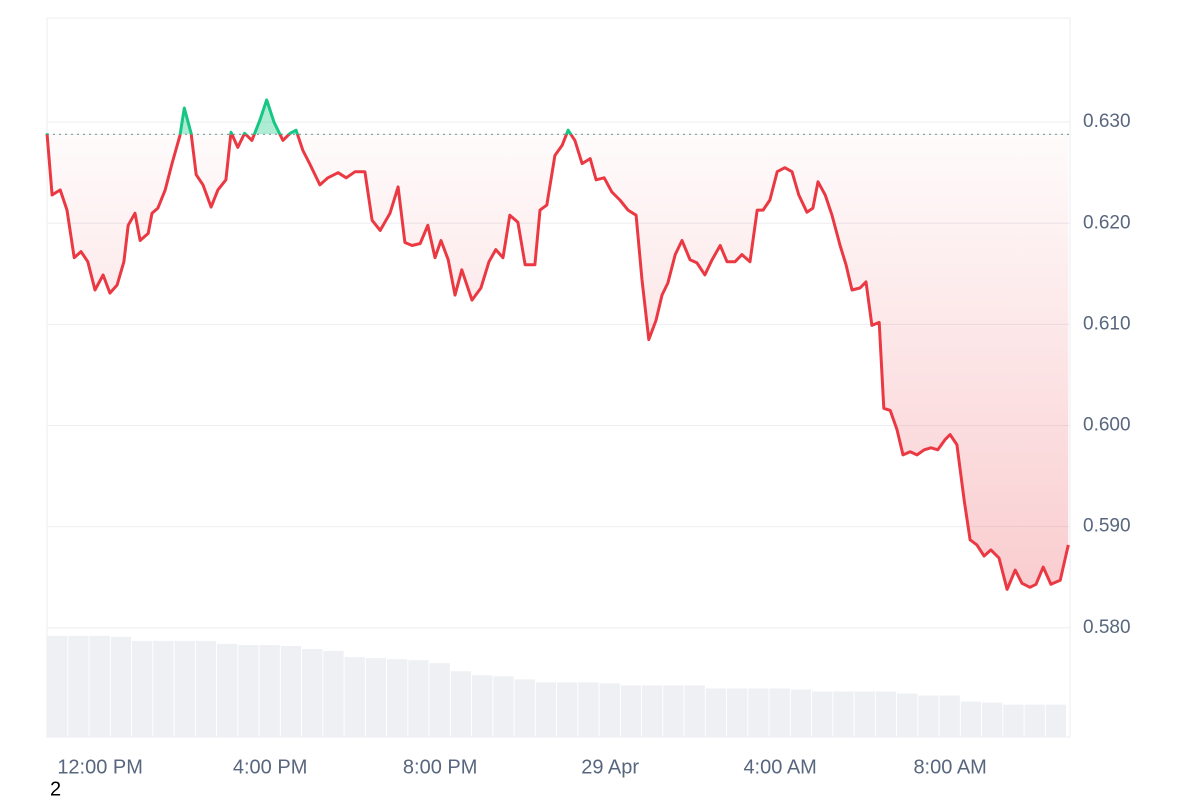 The height and width of the screenshot is (800, 1200). What do you see at coordinates (1107, 222) in the screenshot?
I see `y-tick-label: 0.620` at bounding box center [1107, 222].